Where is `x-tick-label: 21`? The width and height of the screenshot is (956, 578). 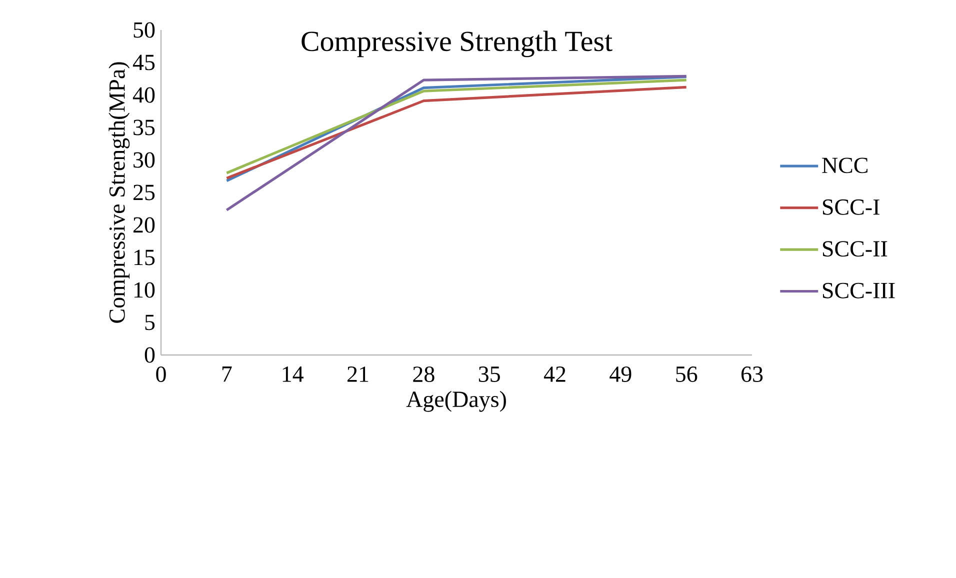
x-tick-label: 21 is located at coordinates (358, 374).